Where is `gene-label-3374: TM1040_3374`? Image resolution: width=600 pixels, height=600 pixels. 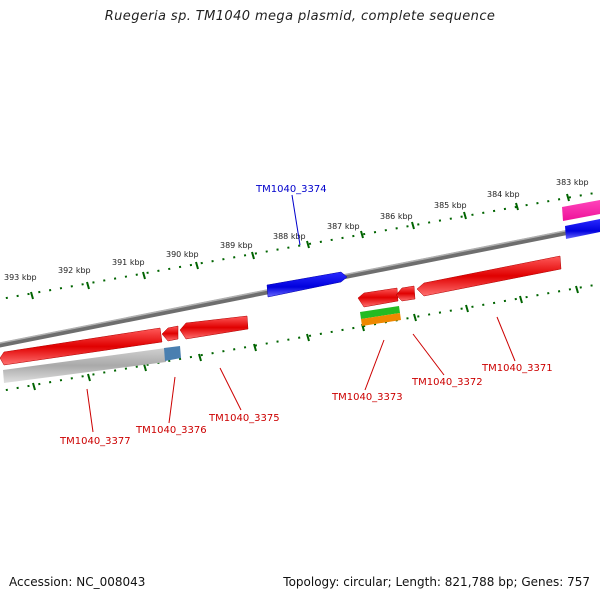
gene-label-3374: TM1040_3374 is located at coordinates (291, 189).